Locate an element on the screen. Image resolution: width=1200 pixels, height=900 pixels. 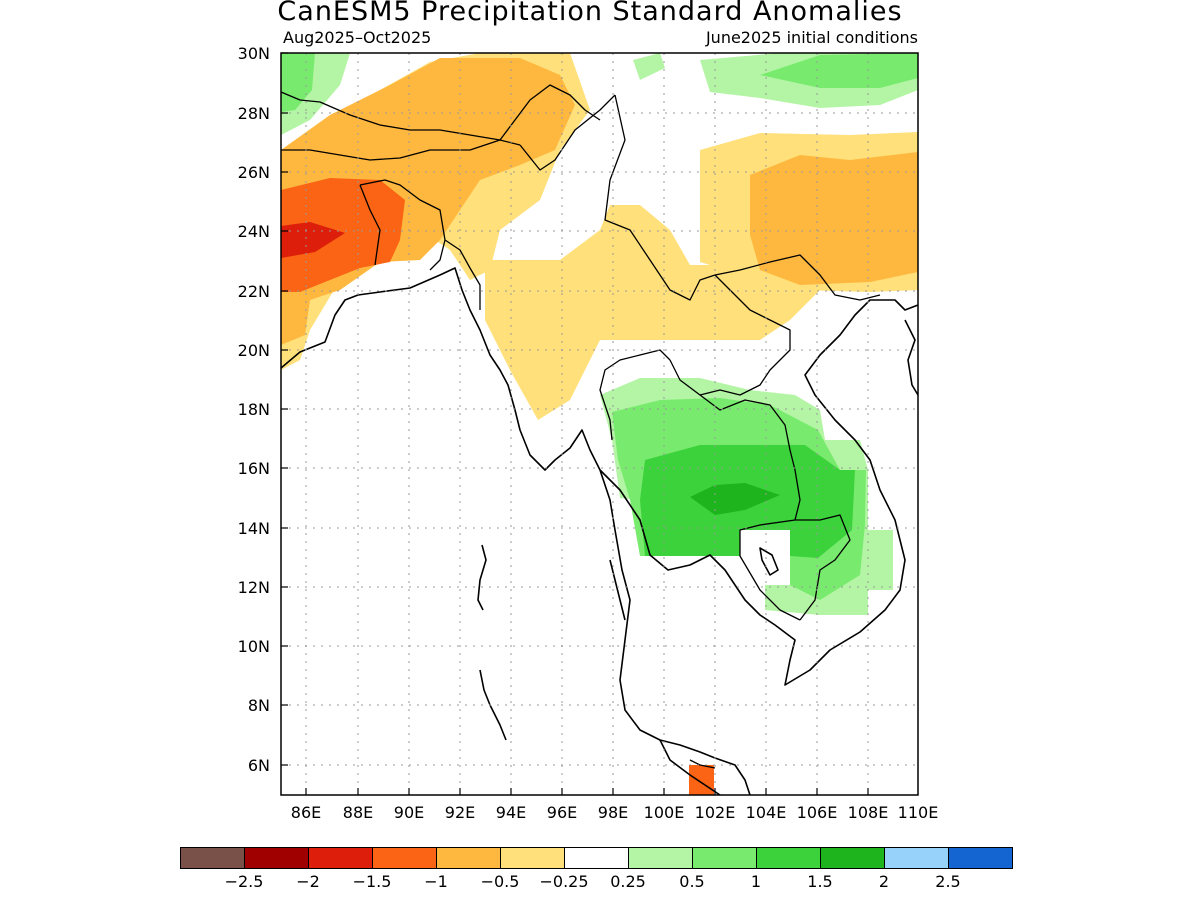
colorbar-label: −2.5 is located at coordinates (244, 881).